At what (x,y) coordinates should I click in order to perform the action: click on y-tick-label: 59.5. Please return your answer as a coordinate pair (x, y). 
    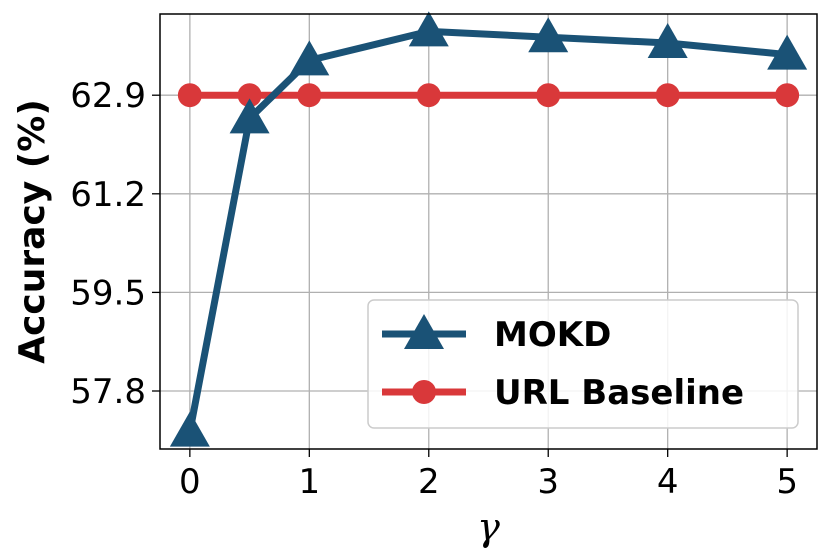
    Looking at the image, I should click on (108, 293).